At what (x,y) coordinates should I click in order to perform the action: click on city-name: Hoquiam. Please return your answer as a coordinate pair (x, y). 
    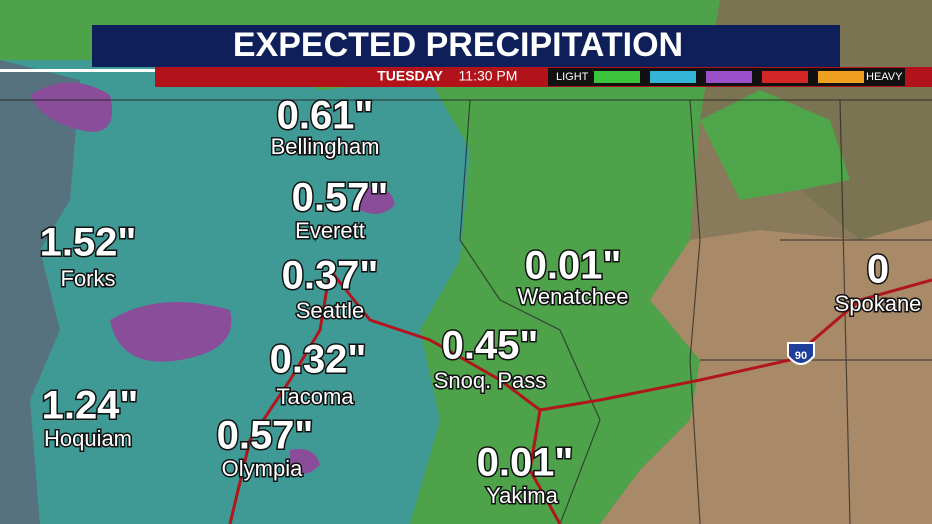
    Looking at the image, I should click on (88, 438).